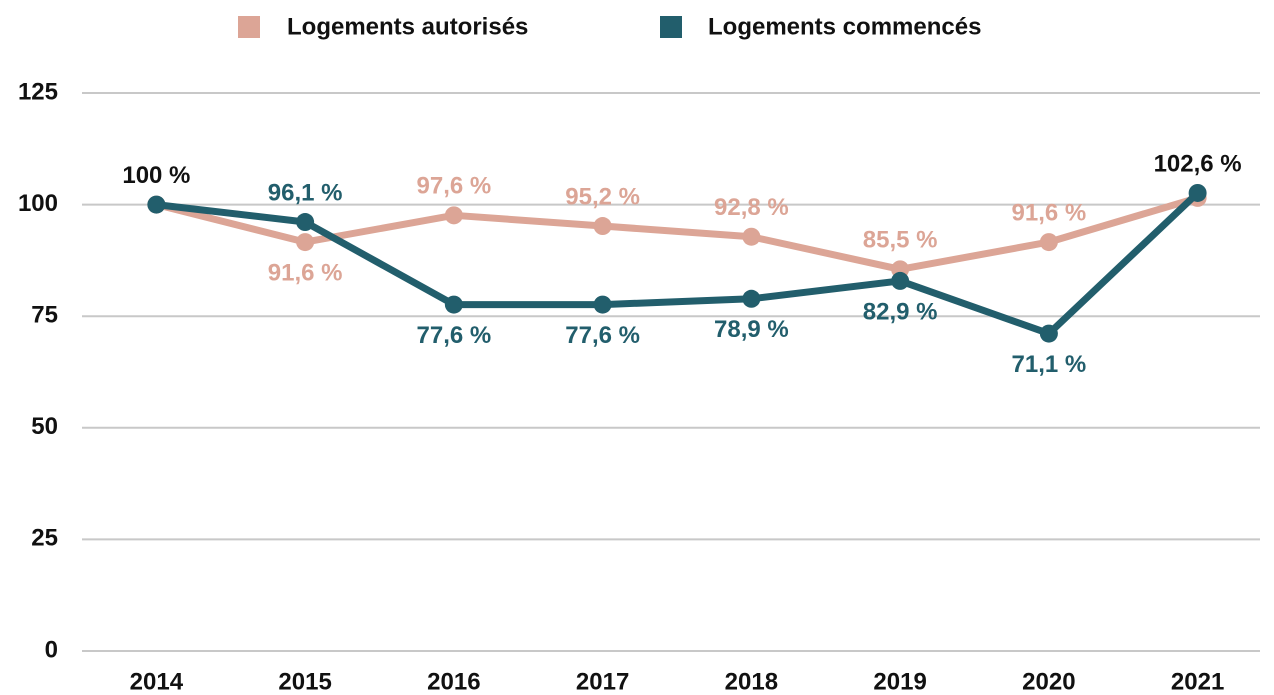  Describe the element at coordinates (407, 26) in the screenshot. I see `legend-label: Logements autorisés` at that location.